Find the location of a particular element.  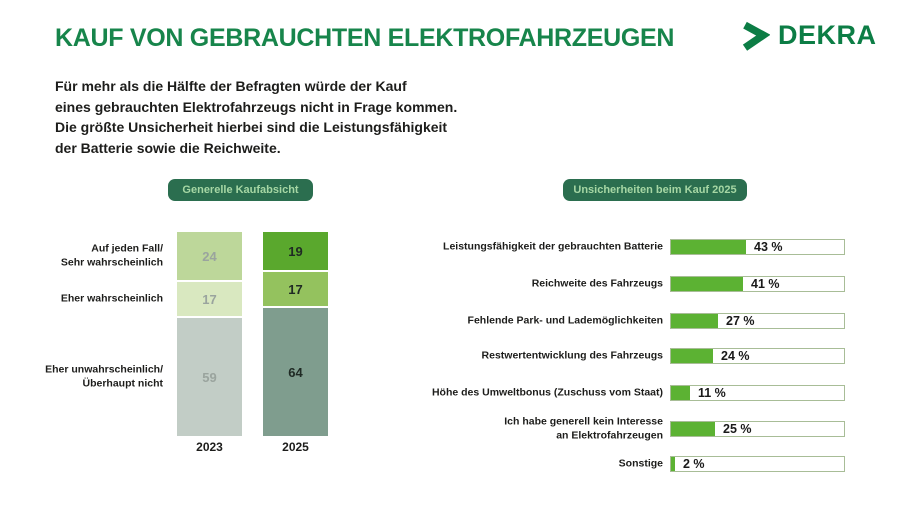

stacked-bar-2025: 19 17 64 is located at coordinates (295, 334).